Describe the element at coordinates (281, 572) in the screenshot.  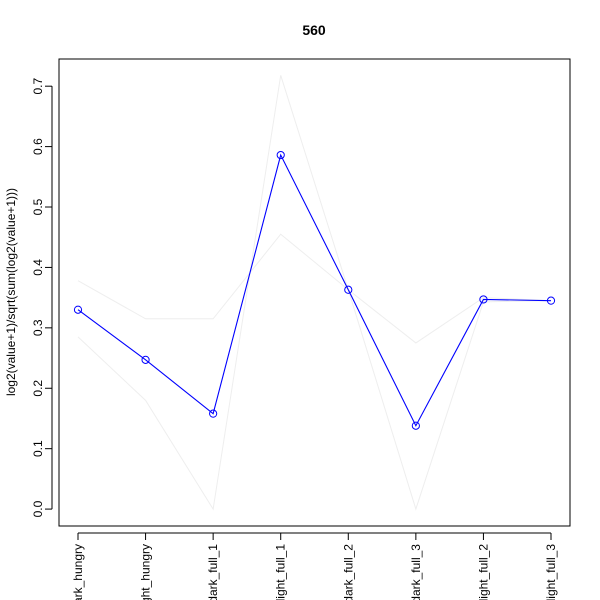
I see `x-tick-label: light_full_1` at that location.